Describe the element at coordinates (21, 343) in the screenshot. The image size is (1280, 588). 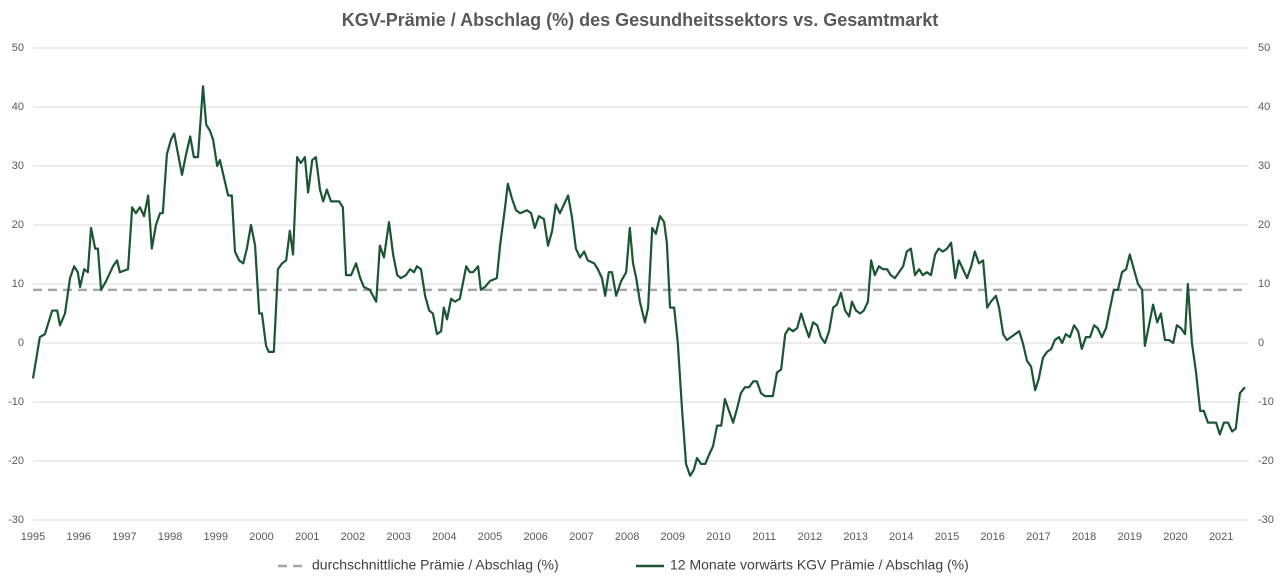
I see `y-tick-label: 0` at that location.